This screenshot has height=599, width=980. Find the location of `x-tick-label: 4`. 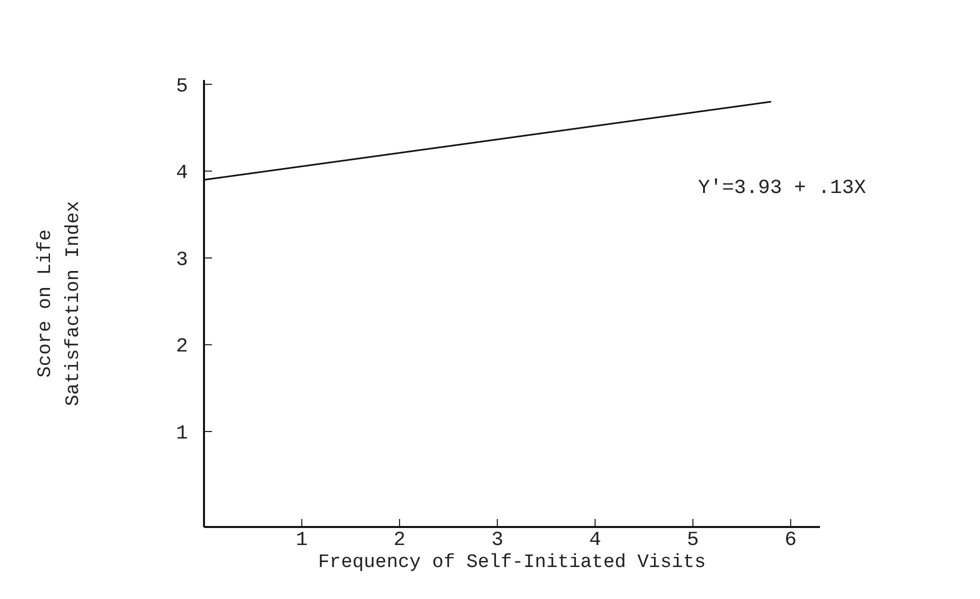

x-tick-label: 4 is located at coordinates (595, 540).